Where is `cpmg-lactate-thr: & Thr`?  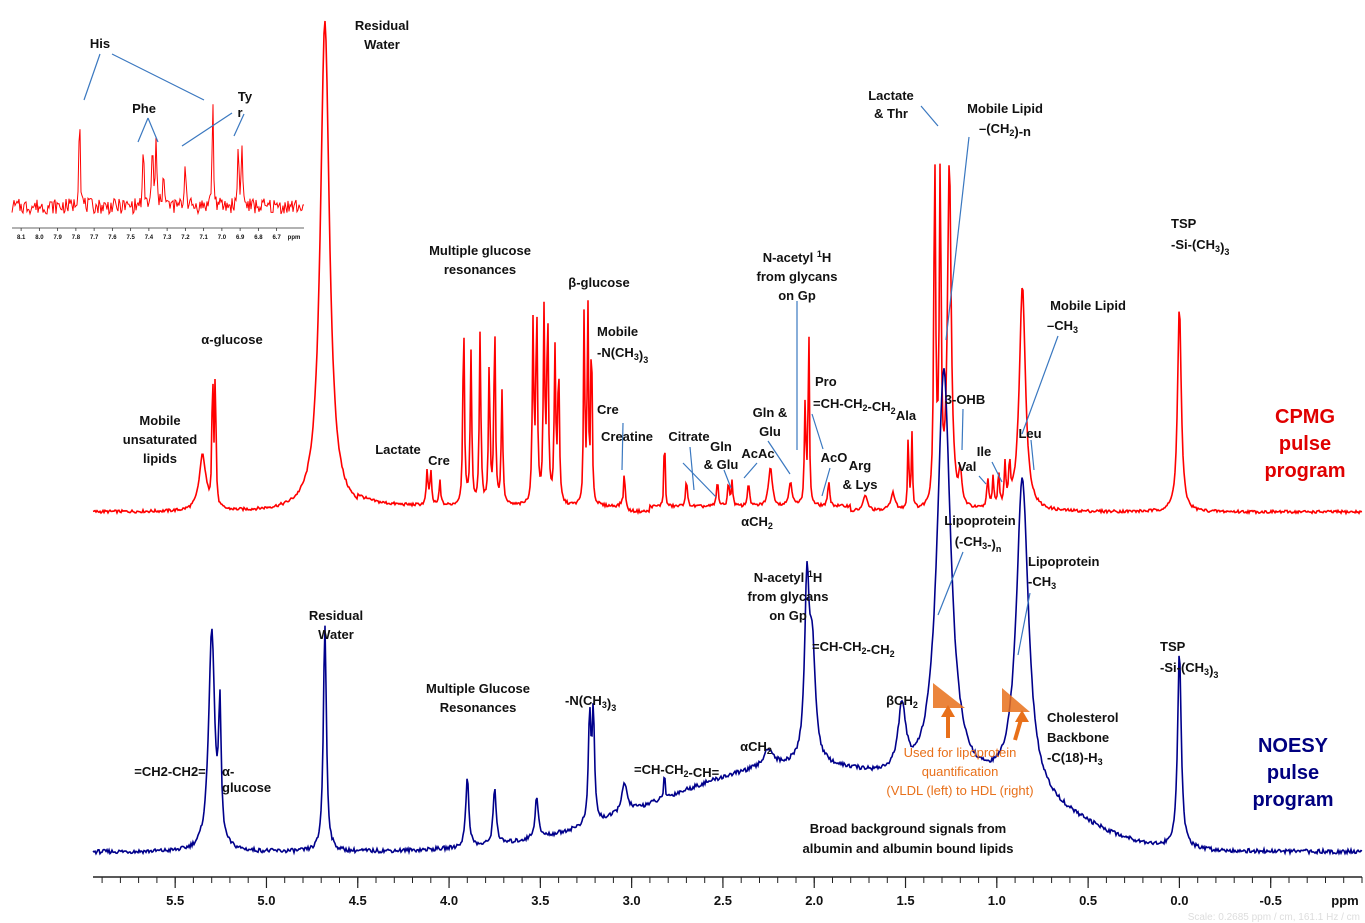 cpmg-lactate-thr: & Thr is located at coordinates (891, 113).